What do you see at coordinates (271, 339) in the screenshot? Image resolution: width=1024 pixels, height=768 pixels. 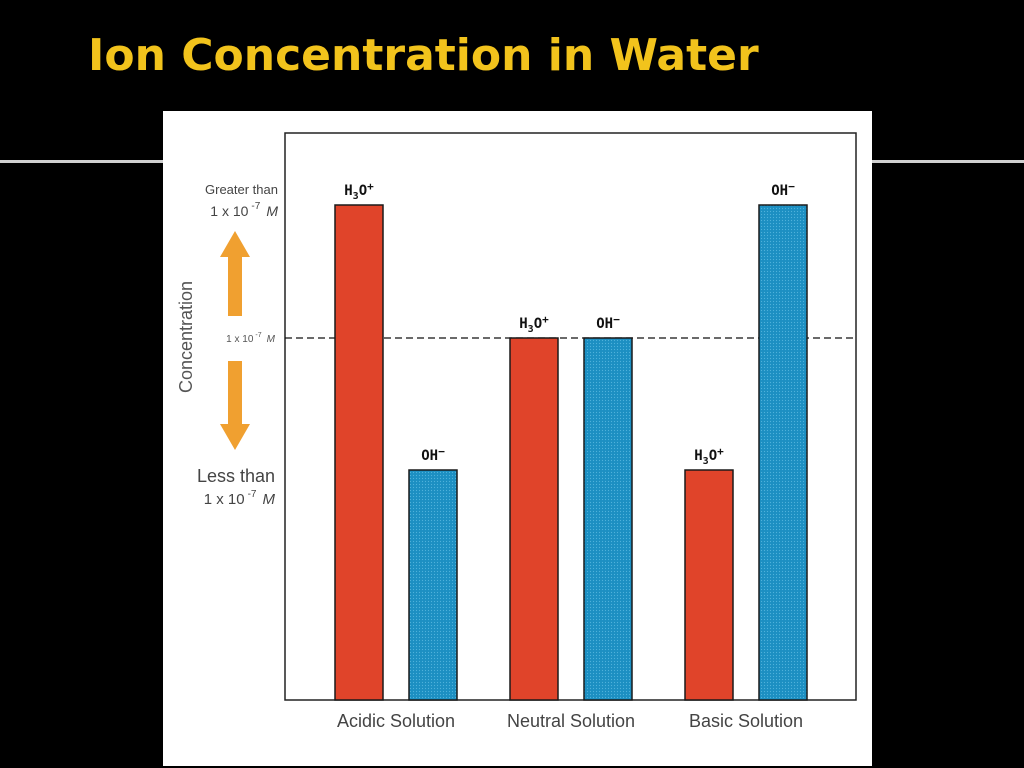 I see `reference-unit: M` at bounding box center [271, 339].